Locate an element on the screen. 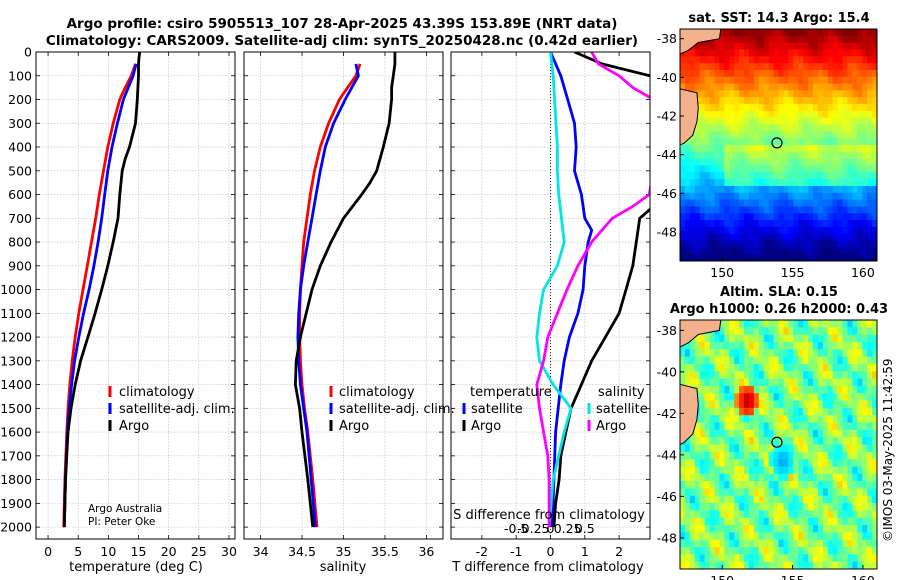 The width and height of the screenshot is (900, 580). map-y-tick-label: -44 is located at coordinates (667, 454).